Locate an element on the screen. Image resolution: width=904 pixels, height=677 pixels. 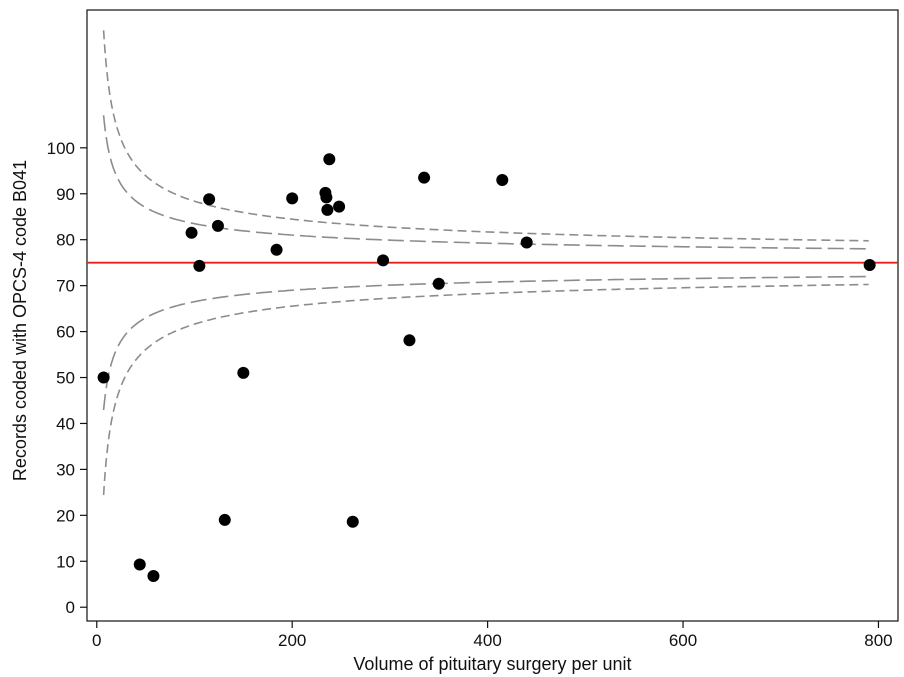
x-tick-label: 400 is located at coordinates (487, 640).